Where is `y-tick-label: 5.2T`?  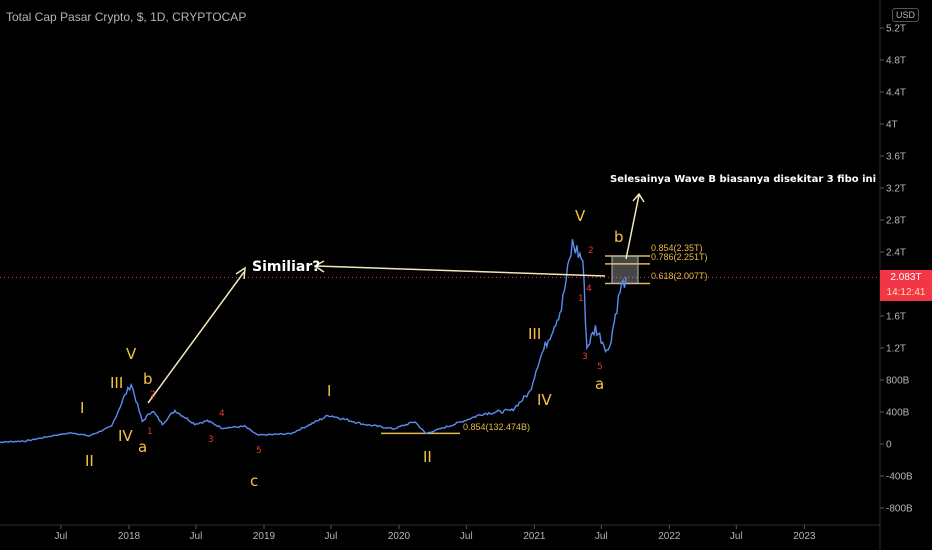 y-tick-label: 5.2T is located at coordinates (896, 29).